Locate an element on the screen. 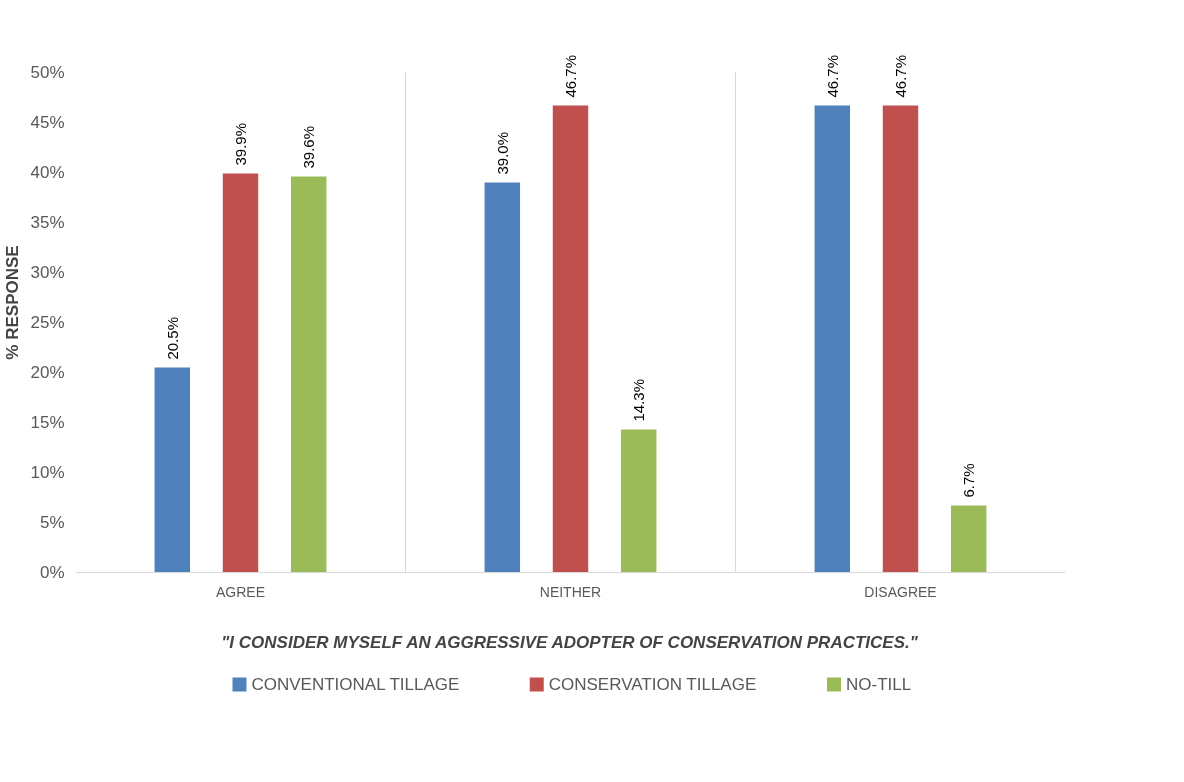 The image size is (1184, 782). legend-label: NO-TILL is located at coordinates (879, 684).